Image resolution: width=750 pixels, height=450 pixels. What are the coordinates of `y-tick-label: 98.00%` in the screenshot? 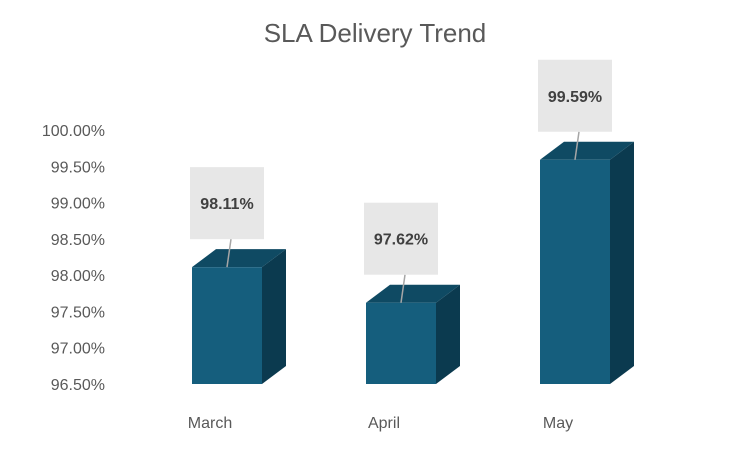 It's located at (78, 276).